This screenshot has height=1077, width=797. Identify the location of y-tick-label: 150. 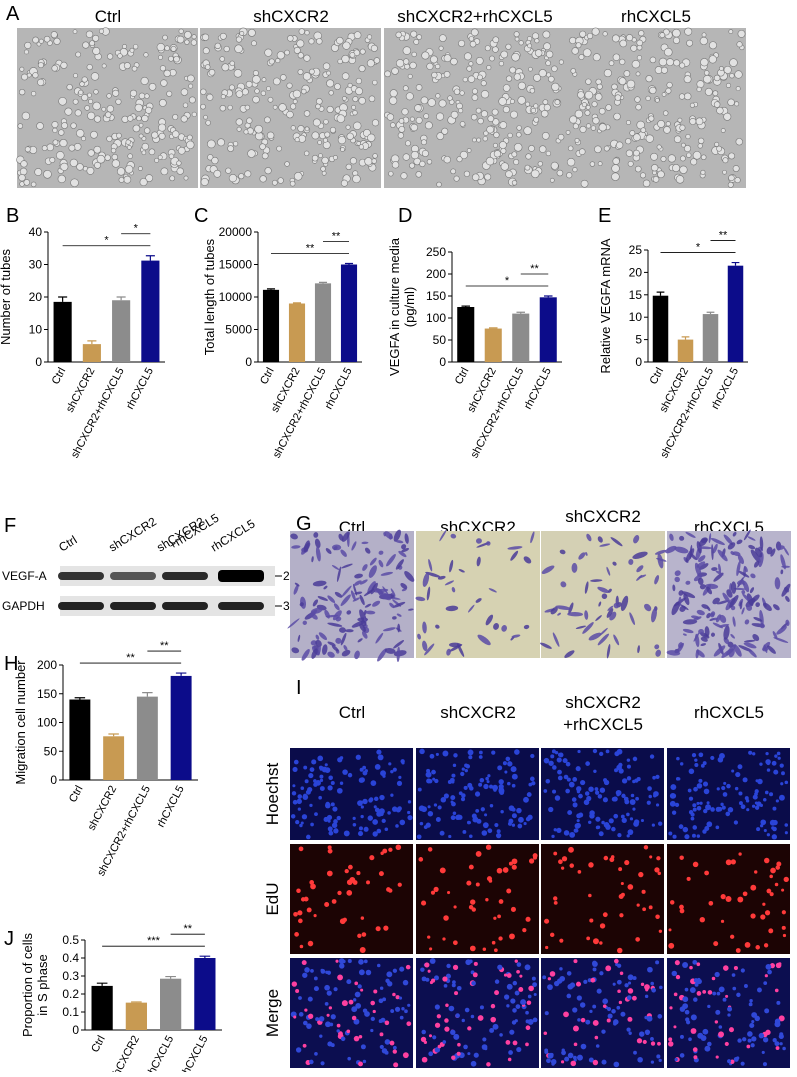
(436, 296).